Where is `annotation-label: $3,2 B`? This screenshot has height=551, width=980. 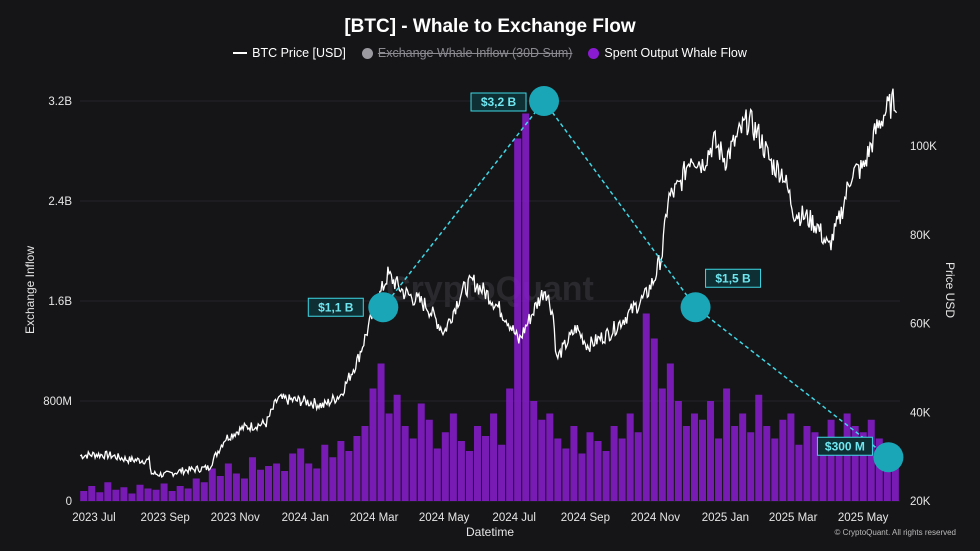
annotation-label: $3,2 B is located at coordinates (499, 102).